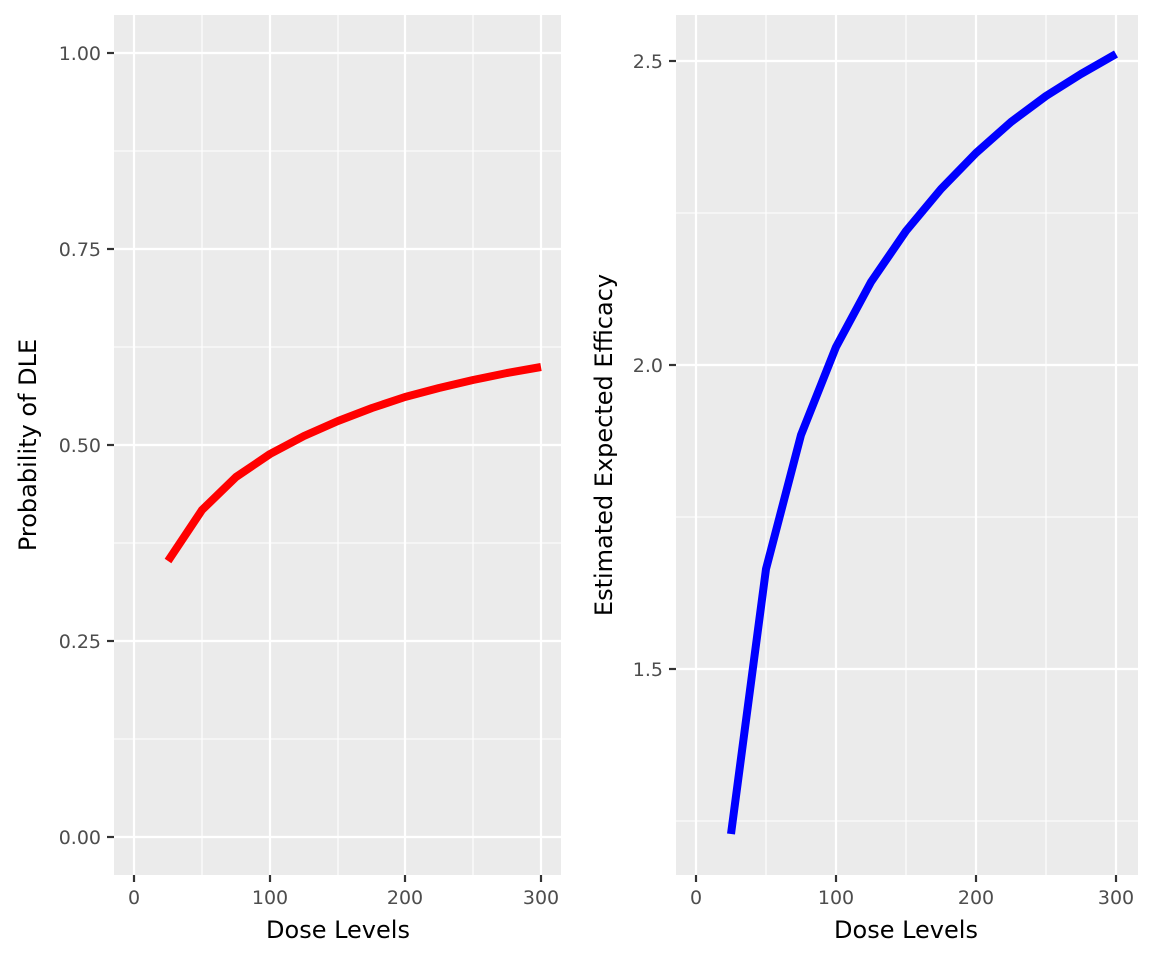 The width and height of the screenshot is (1152, 960). What do you see at coordinates (343, 898) in the screenshot?
I see `dle-x-tick-labels: 0 100 200 300` at bounding box center [343, 898].